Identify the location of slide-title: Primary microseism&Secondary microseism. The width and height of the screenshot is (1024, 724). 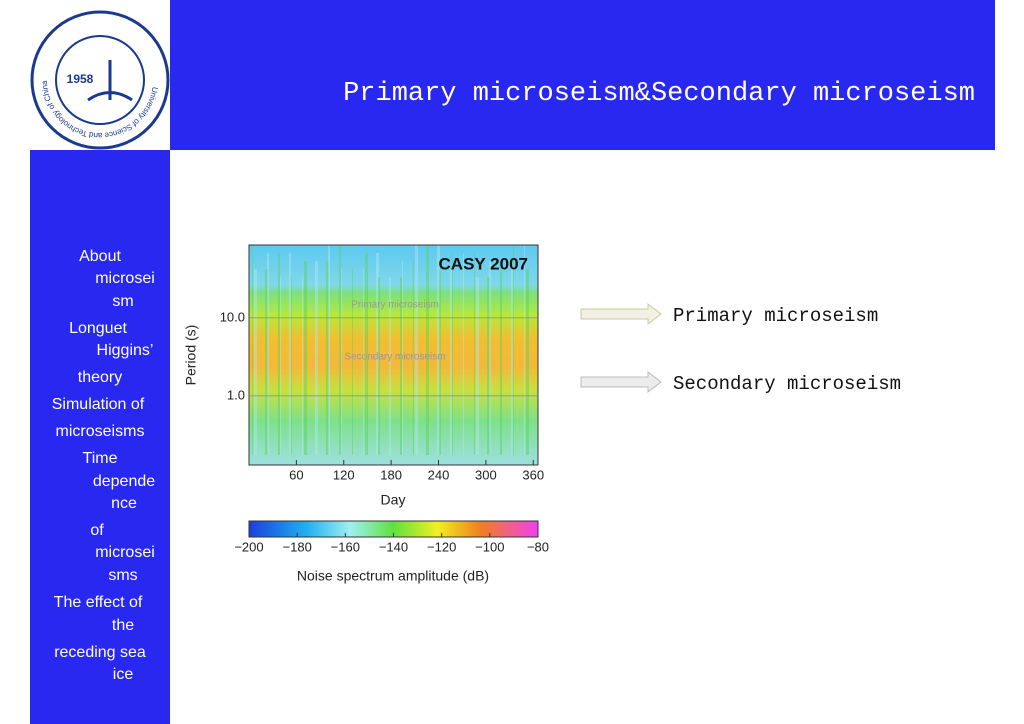
(659, 94).